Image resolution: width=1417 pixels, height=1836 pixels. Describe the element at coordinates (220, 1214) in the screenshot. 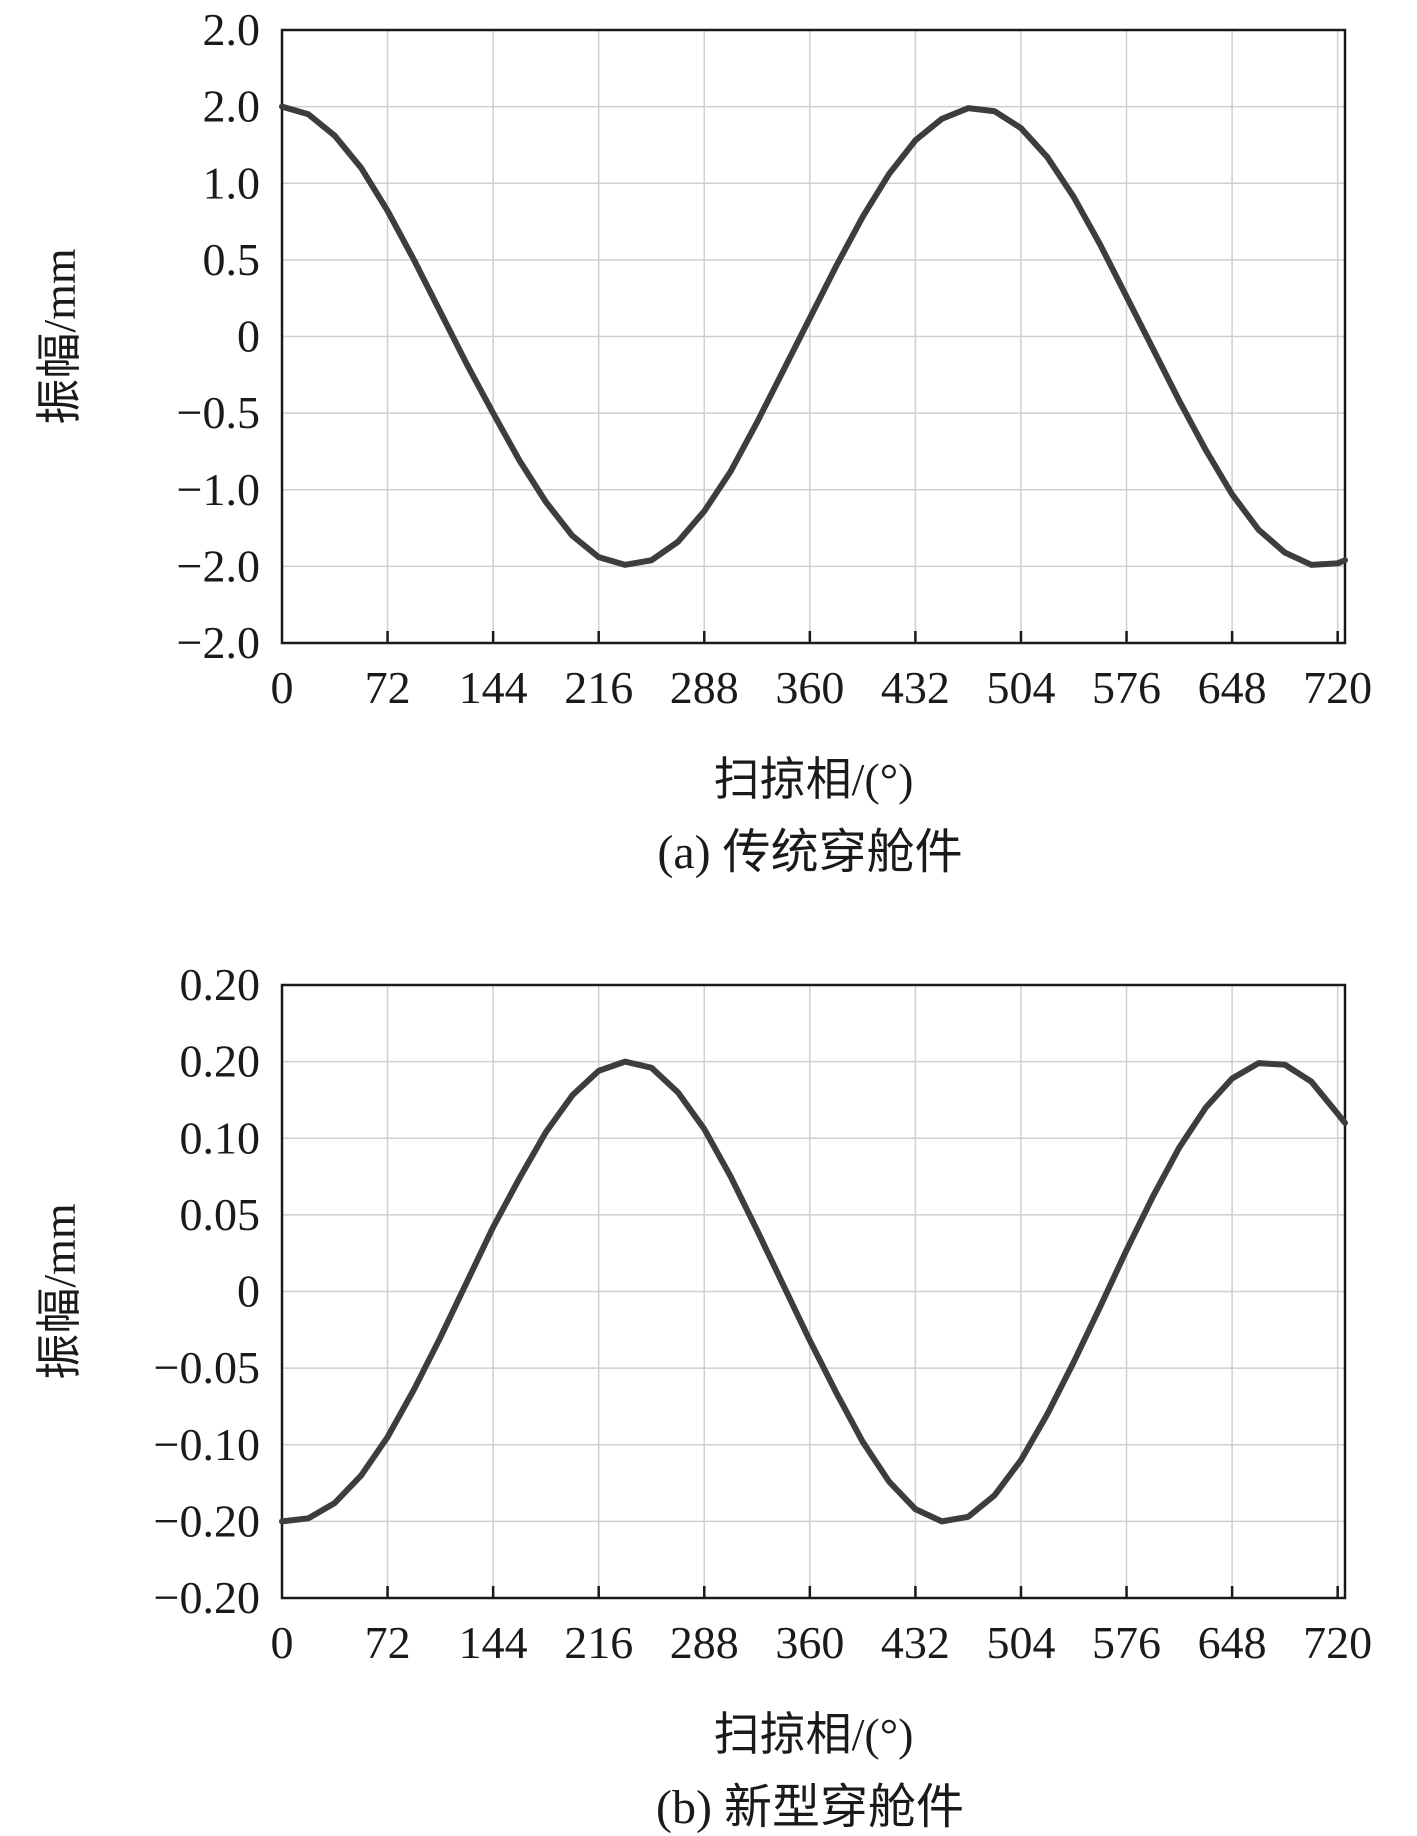

I see `y-tick-label: 0.05` at that location.